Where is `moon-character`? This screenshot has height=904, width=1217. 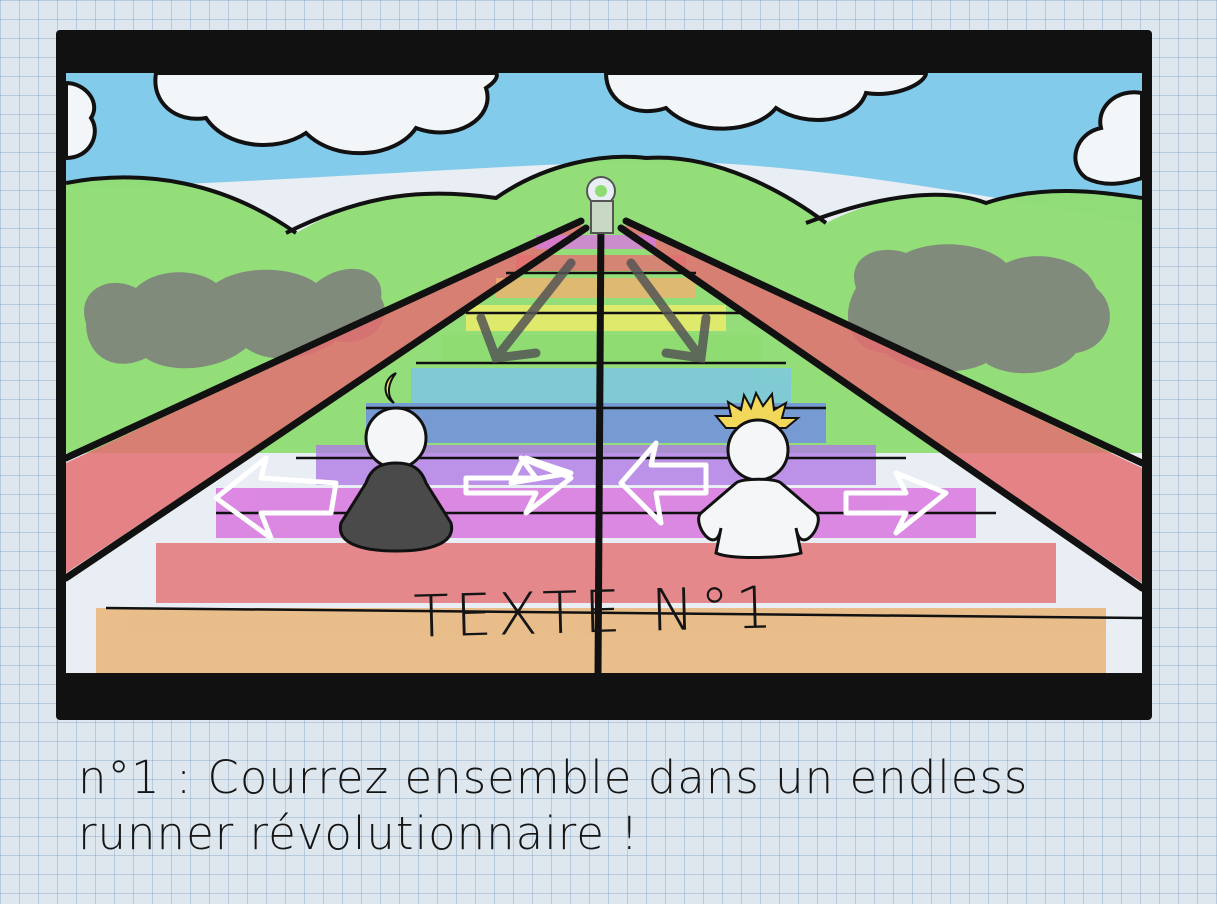 moon-character is located at coordinates (396, 462).